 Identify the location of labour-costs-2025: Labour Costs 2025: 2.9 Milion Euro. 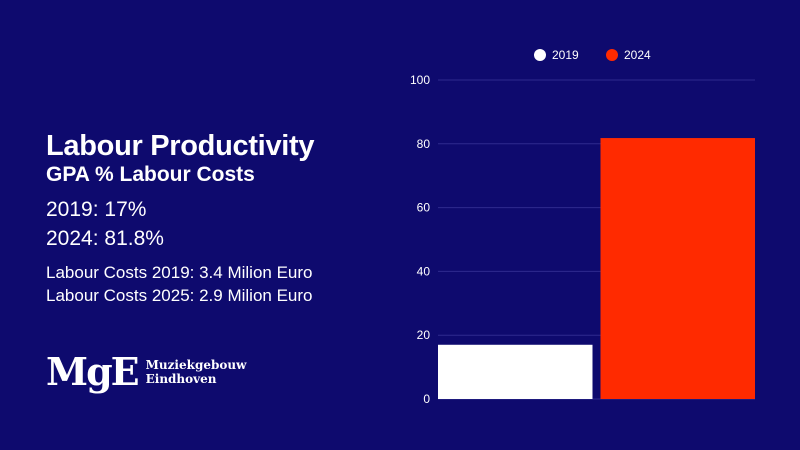
(179, 295).